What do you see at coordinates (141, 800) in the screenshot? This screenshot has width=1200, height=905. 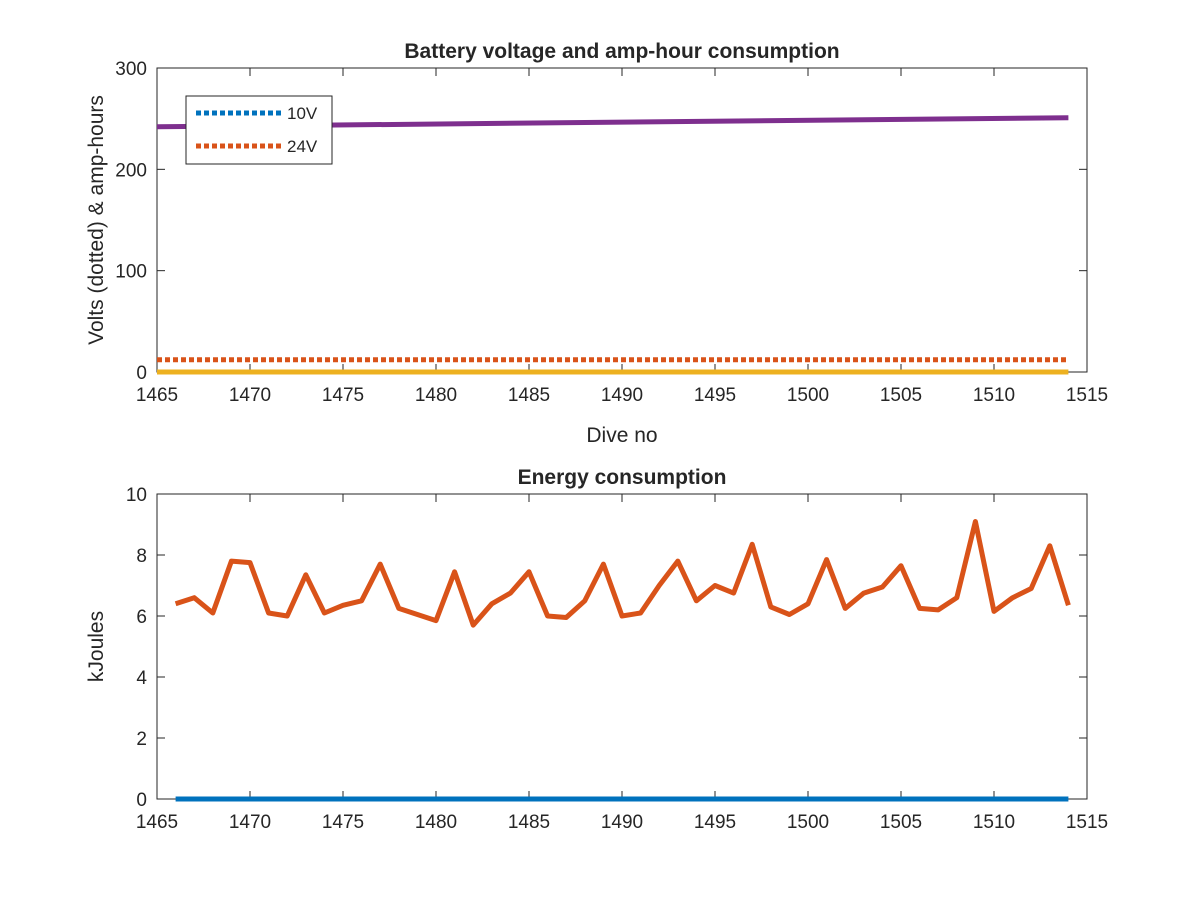 I see `plot2-ytick-label: 0` at bounding box center [141, 800].